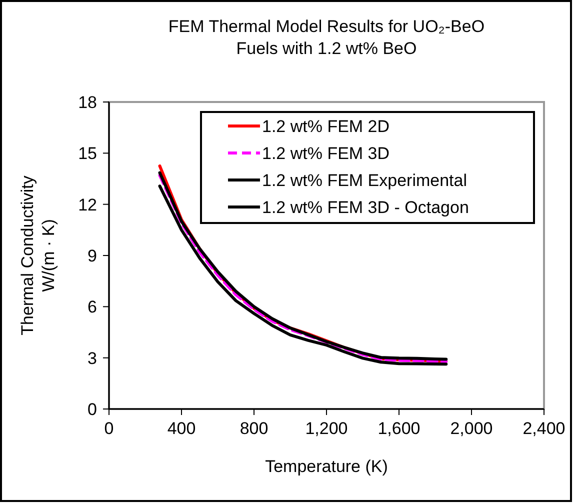  I want to click on y-tick-label: 9, so click(92, 256).